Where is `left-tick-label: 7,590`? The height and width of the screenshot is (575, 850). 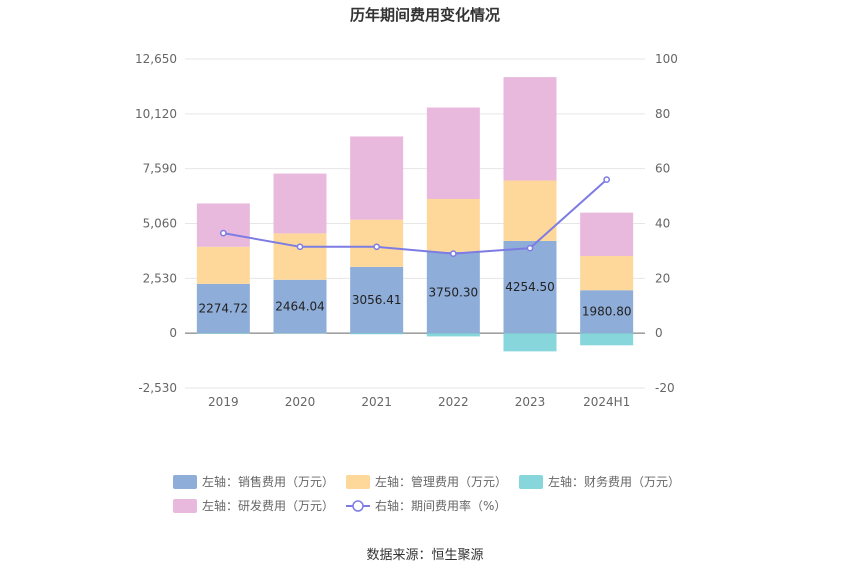 left-tick-label: 7,590 is located at coordinates (160, 169).